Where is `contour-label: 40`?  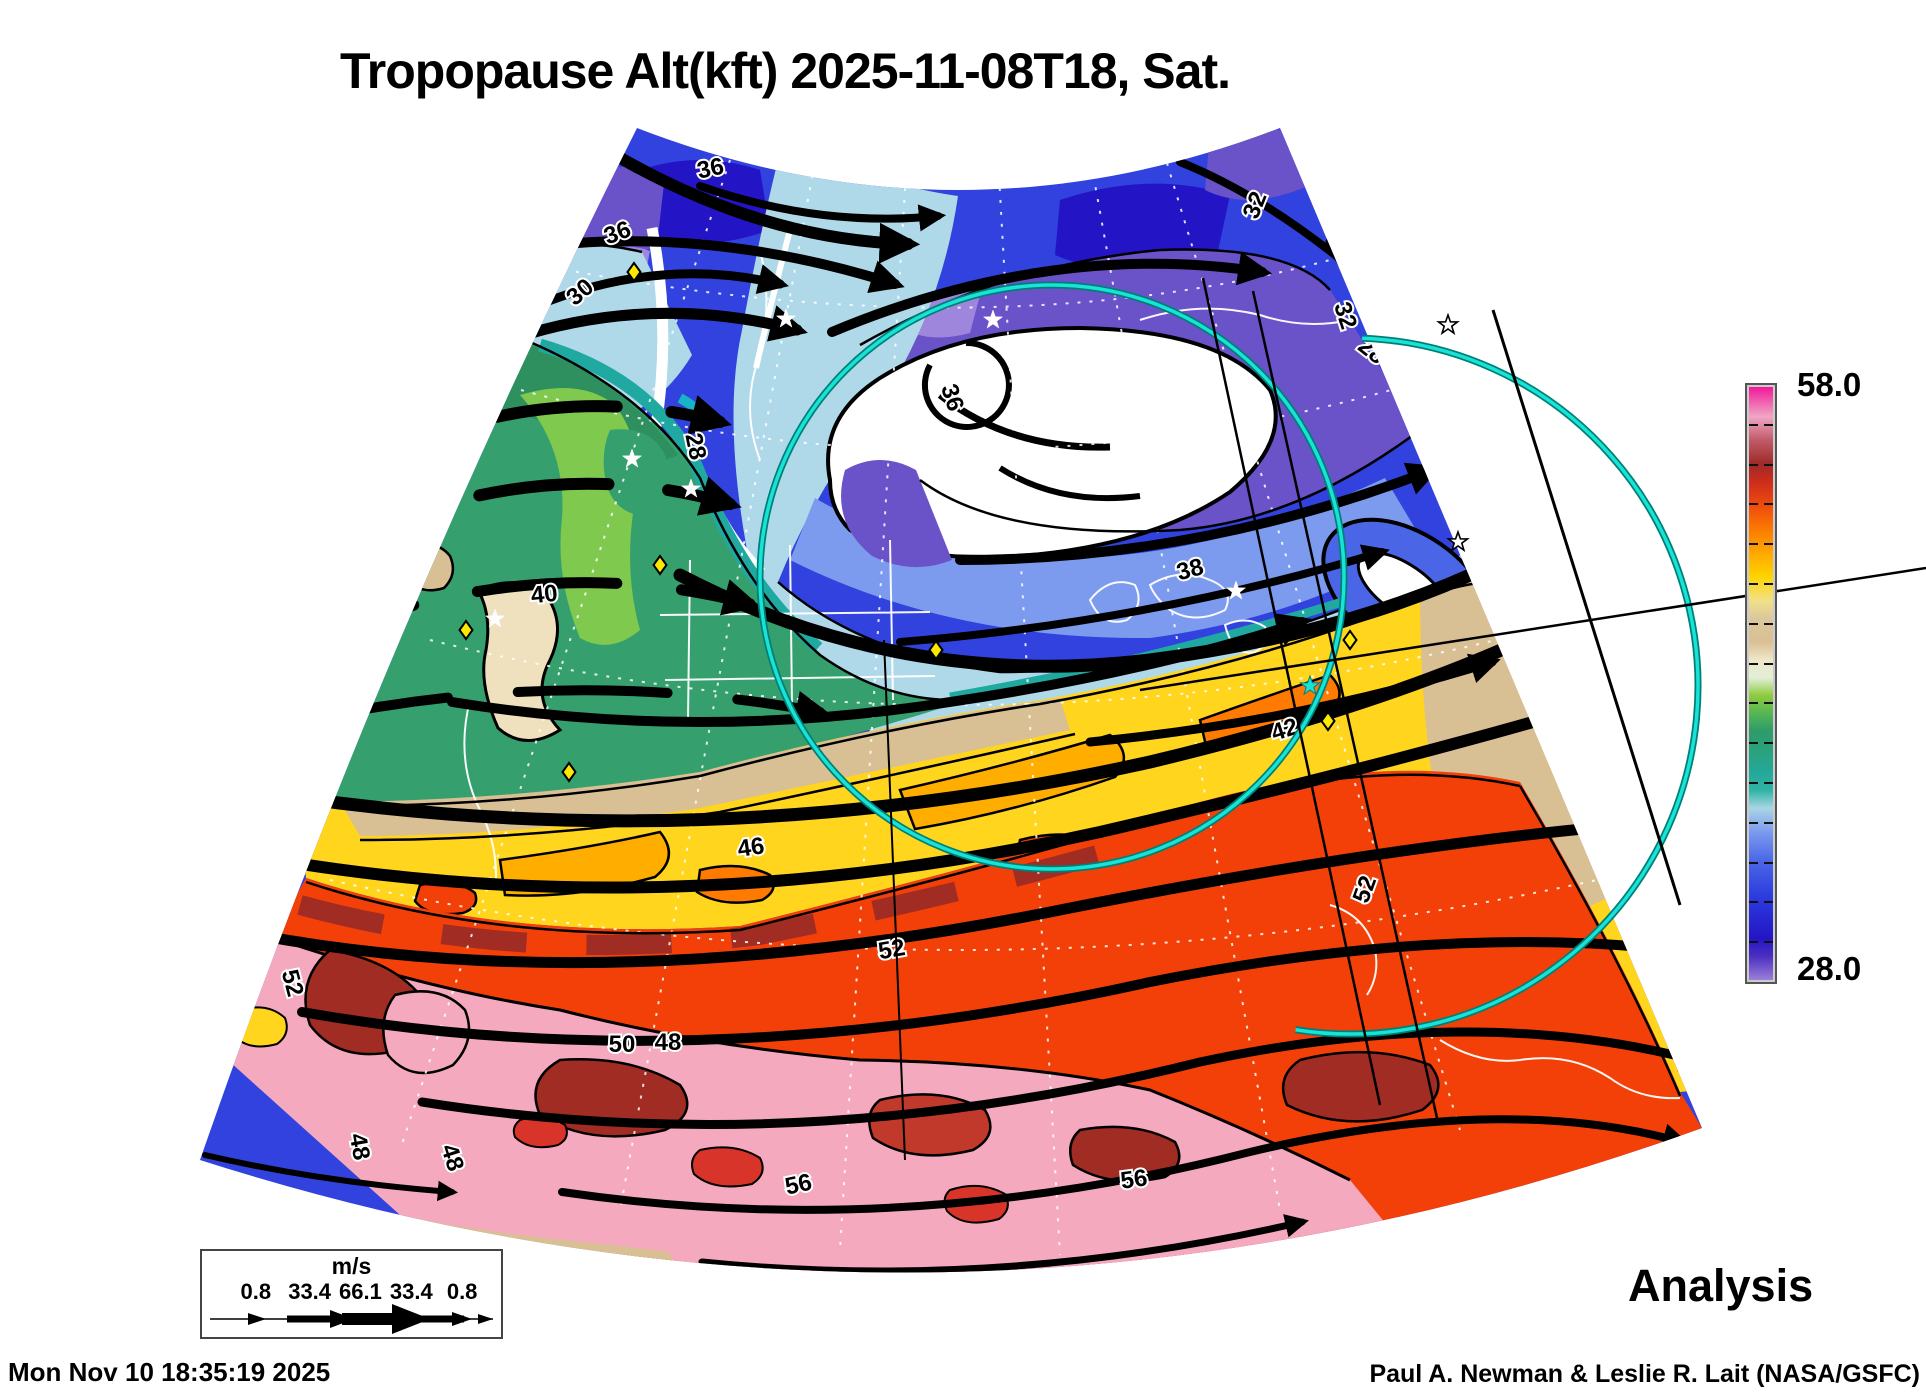
contour-label: 40 is located at coordinates (544, 595).